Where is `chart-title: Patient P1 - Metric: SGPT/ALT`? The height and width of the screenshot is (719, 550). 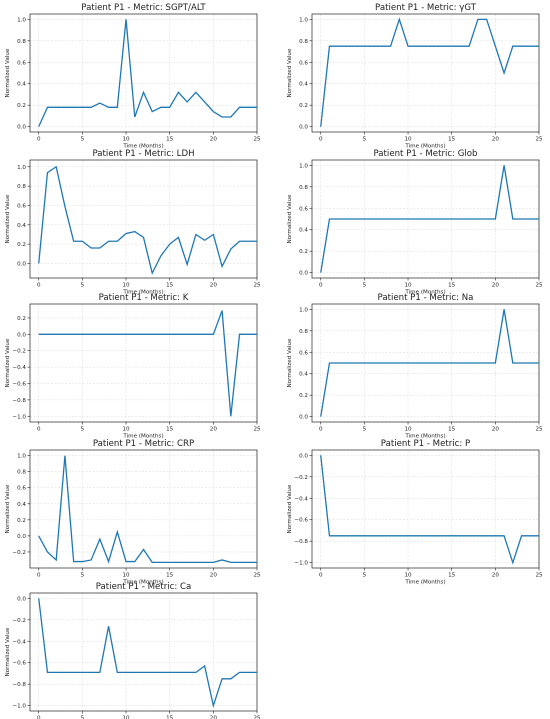 chart-title: Patient P1 - Metric: SGPT/ALT is located at coordinates (143, 8).